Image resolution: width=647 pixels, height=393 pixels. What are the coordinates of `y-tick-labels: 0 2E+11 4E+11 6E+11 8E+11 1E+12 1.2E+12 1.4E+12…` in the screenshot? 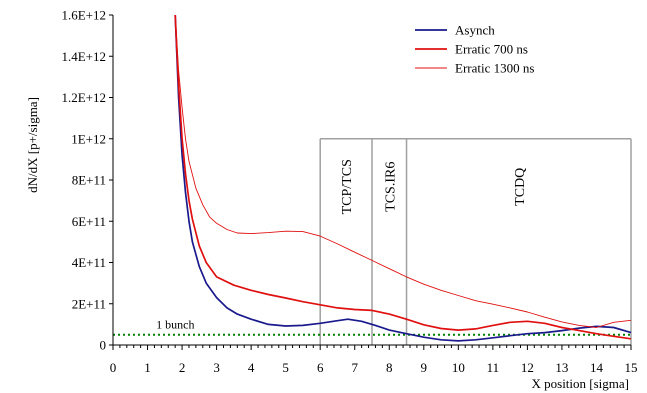 It's located at (83, 180).